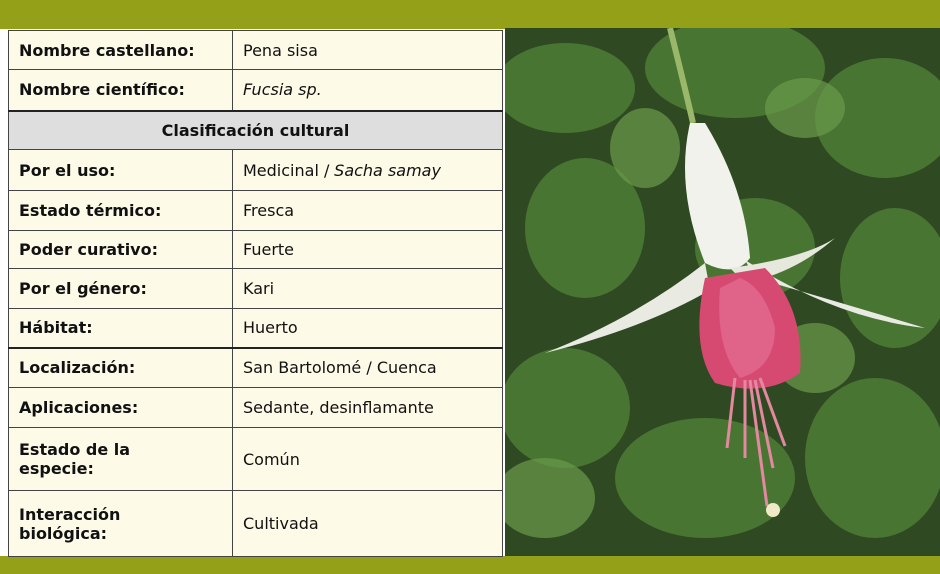 The height and width of the screenshot is (574, 940). What do you see at coordinates (120, 210) in the screenshot?
I see `row-label: Estado térmico:` at bounding box center [120, 210].